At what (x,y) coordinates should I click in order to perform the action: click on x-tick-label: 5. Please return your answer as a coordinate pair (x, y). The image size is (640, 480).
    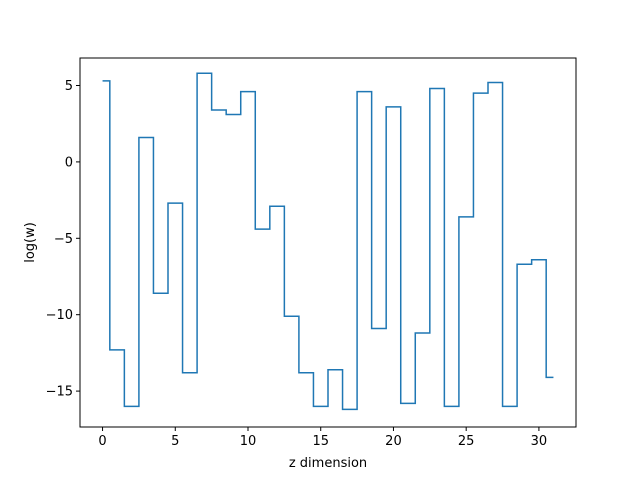
    Looking at the image, I should click on (175, 441).